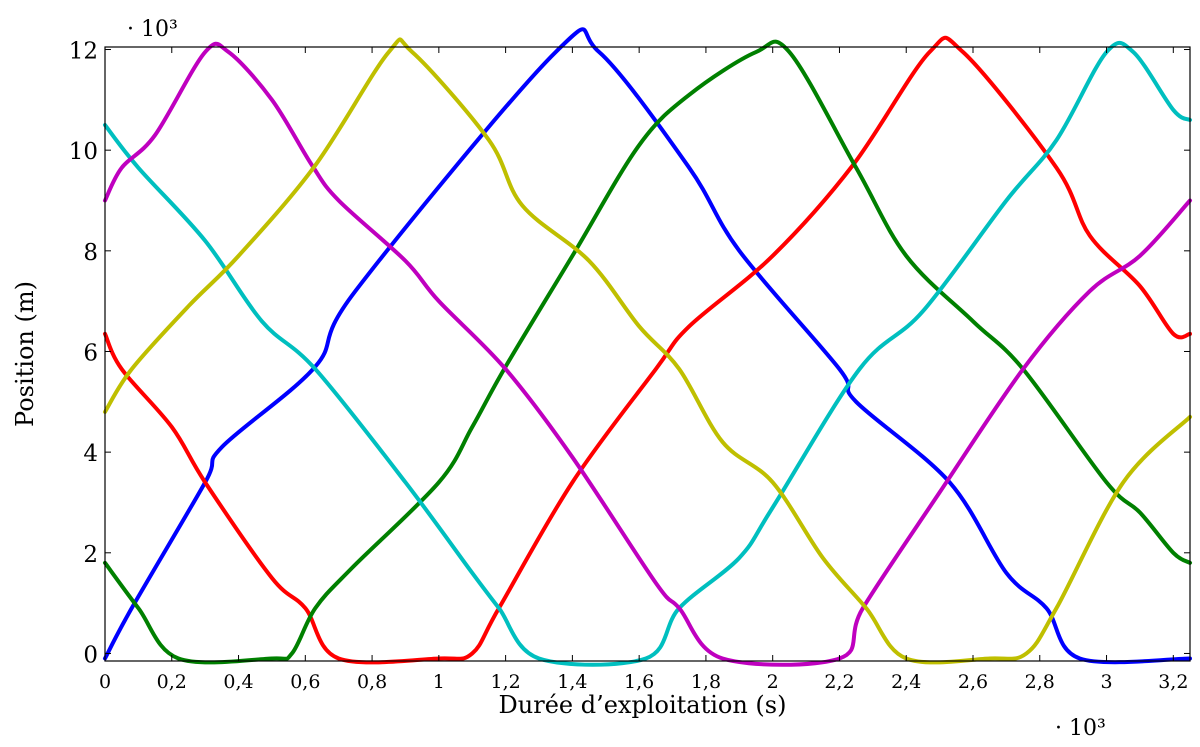  Describe the element at coordinates (90, 253) in the screenshot. I see `y-tick-label: 8` at that location.